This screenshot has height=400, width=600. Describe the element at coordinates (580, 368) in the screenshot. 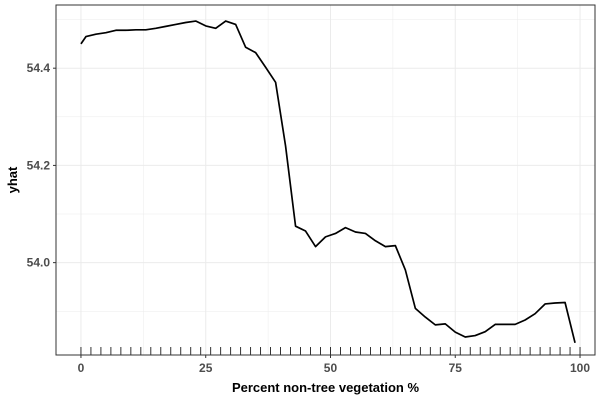

I see `x-tick-label: 100` at that location.